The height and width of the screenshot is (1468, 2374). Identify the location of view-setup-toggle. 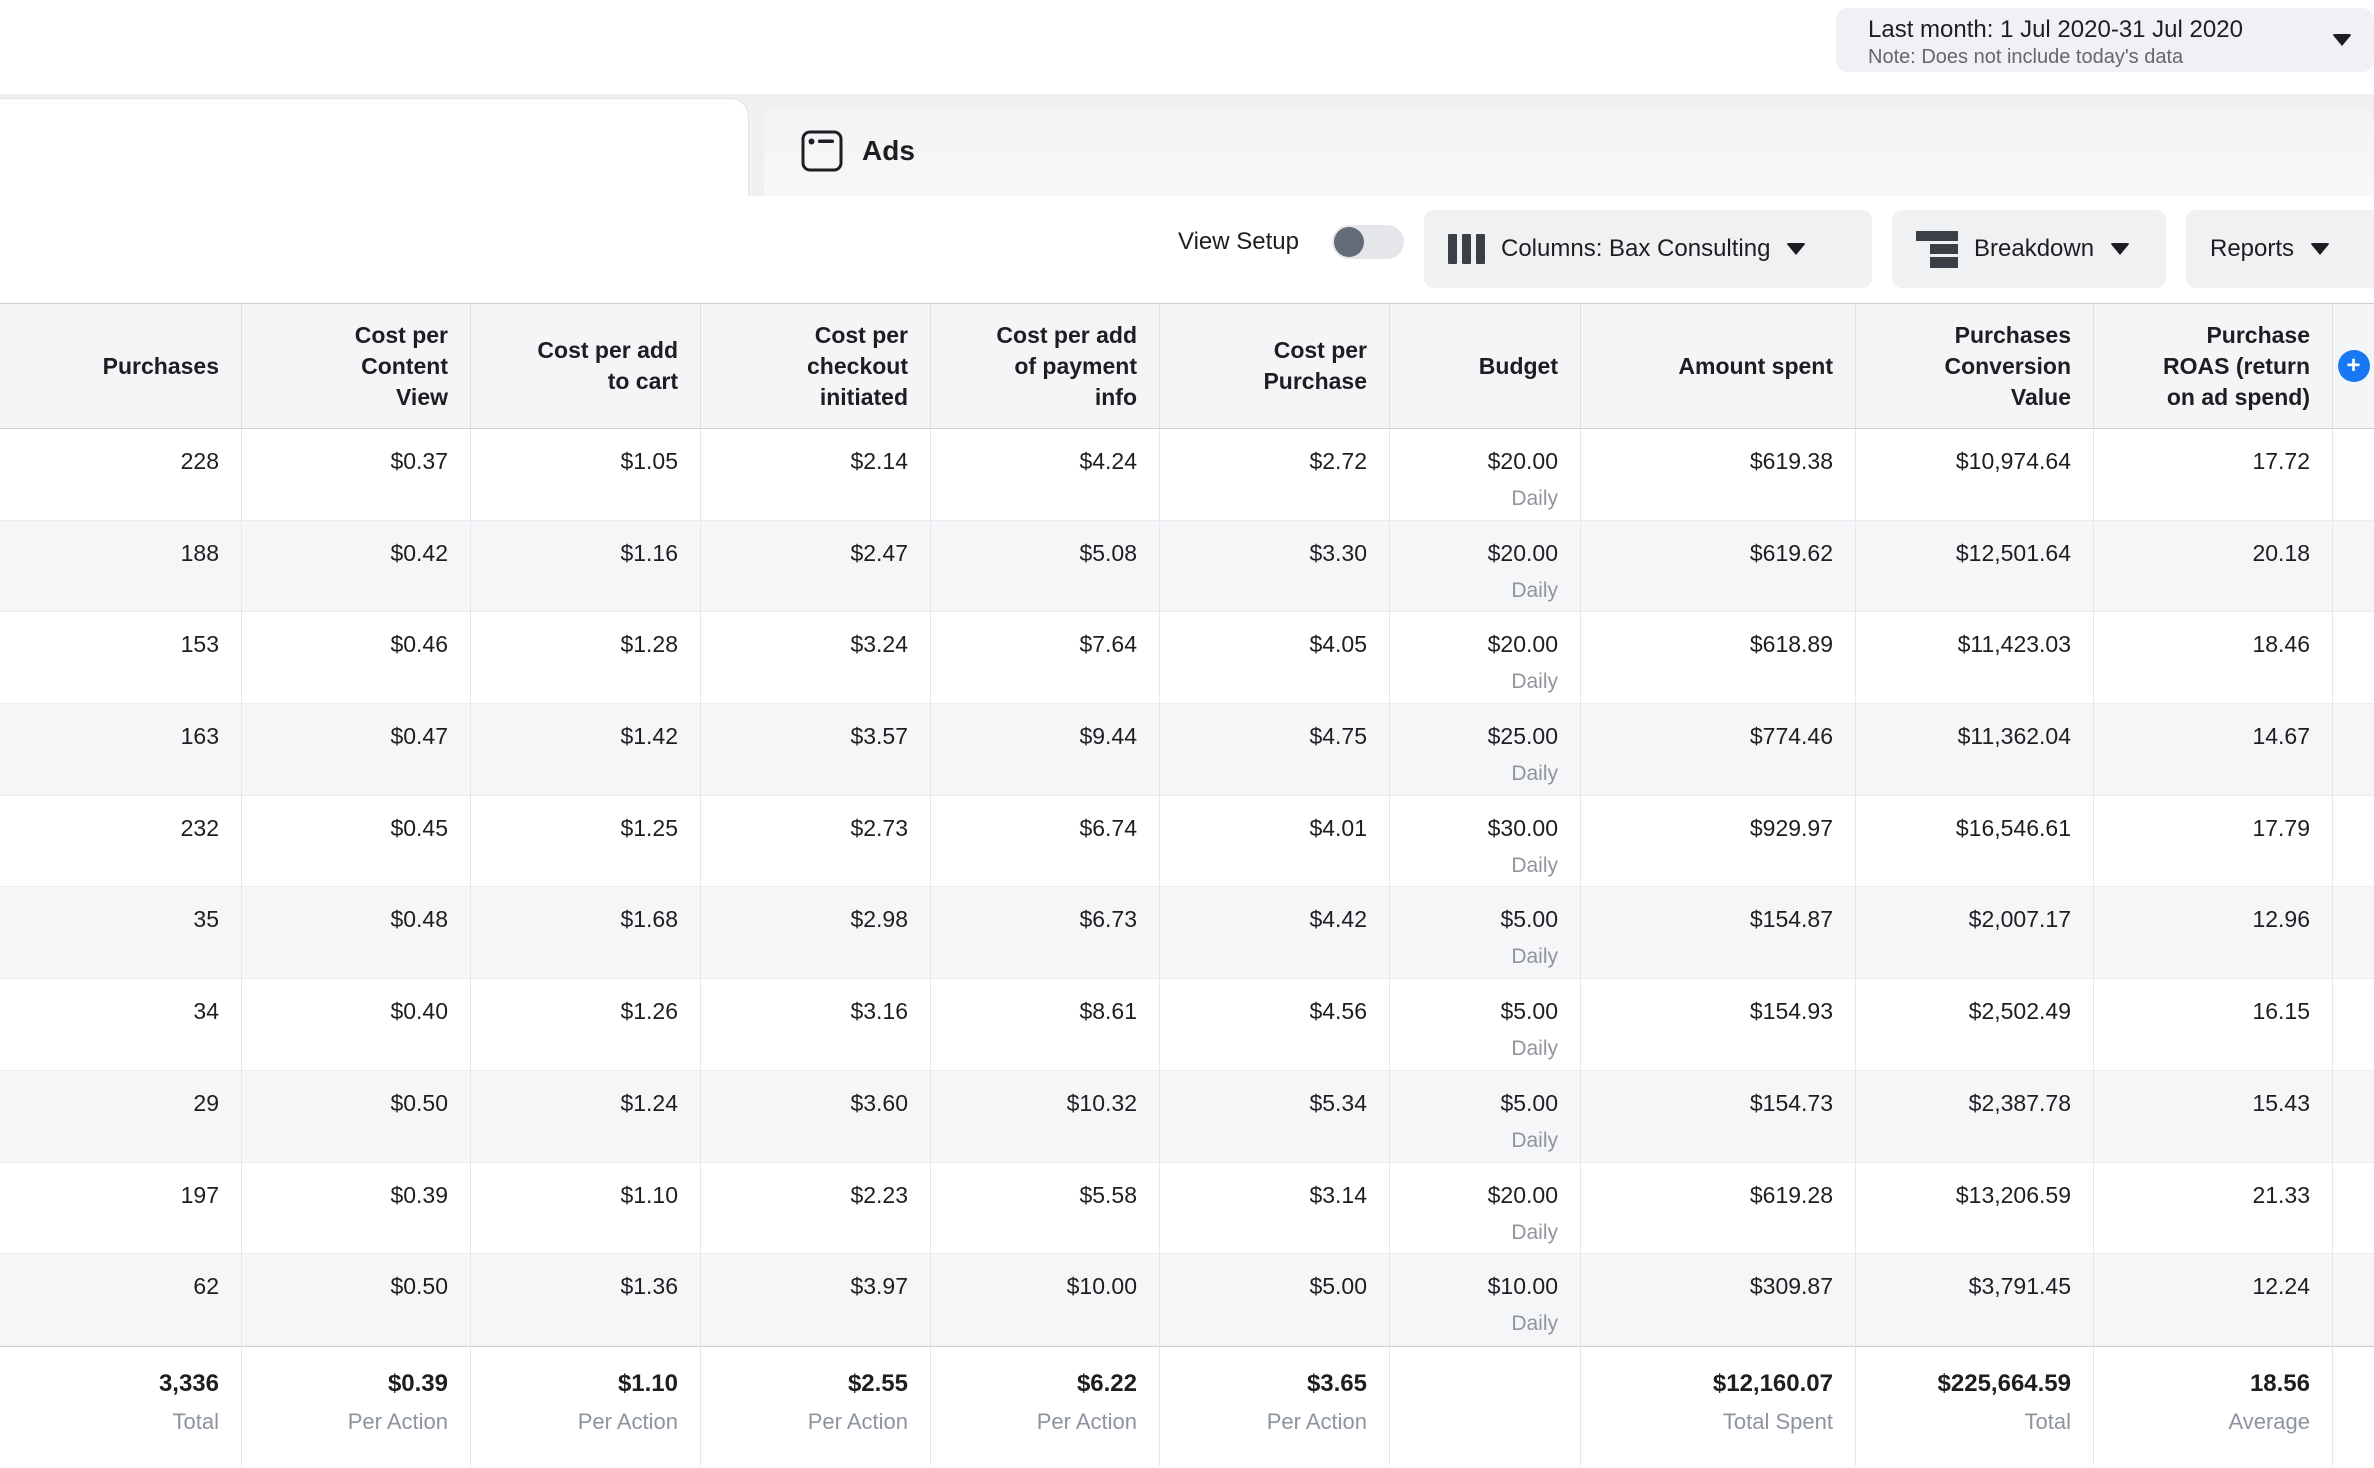
(1368, 242).